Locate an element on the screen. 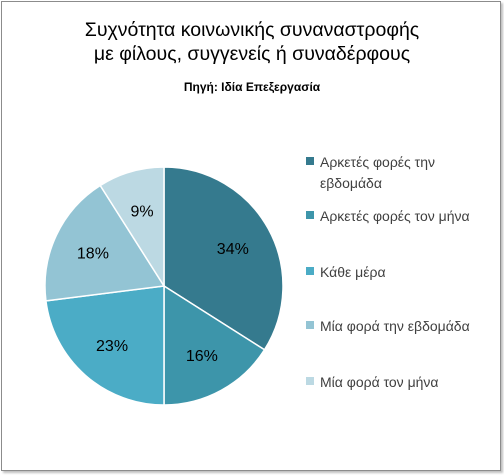 This screenshot has height=475, width=504. pie-data-label-4: 9% is located at coordinates (142, 212).